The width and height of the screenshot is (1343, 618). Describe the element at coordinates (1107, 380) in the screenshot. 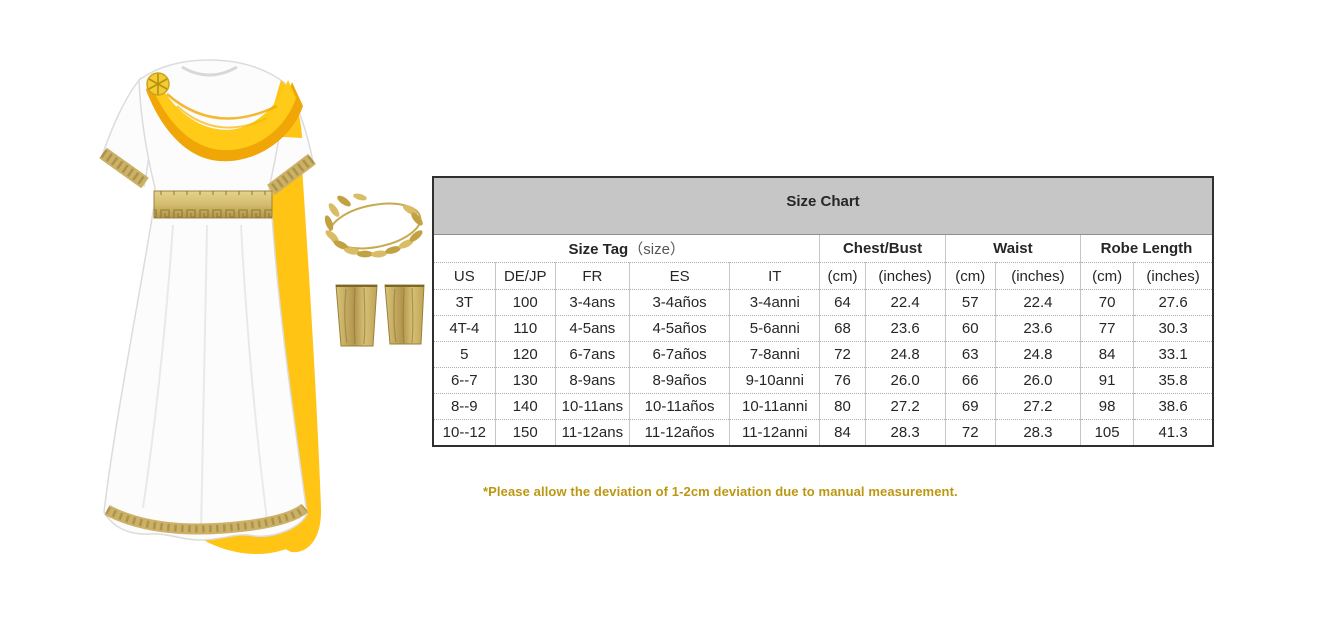

I see `size-cell: 91` at that location.